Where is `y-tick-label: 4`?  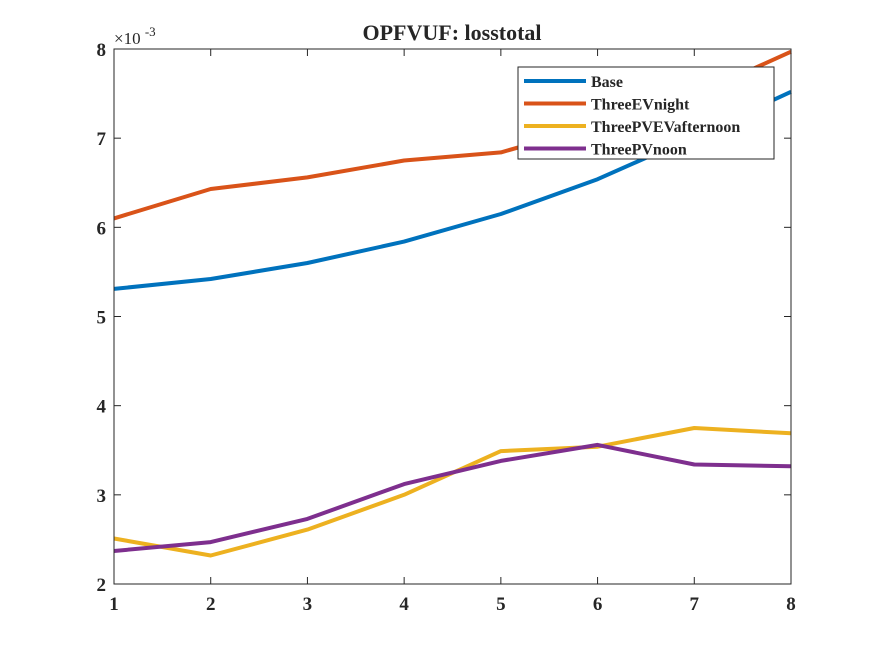 y-tick-label: 4 is located at coordinates (102, 407).